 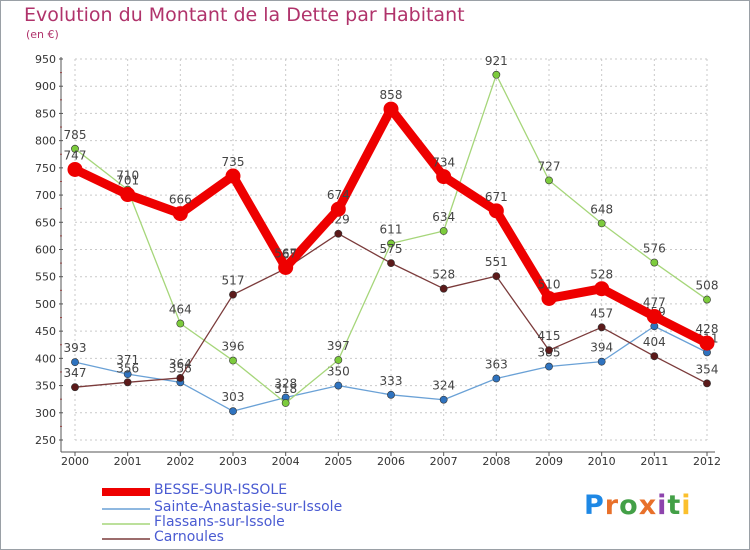 I want to click on legend-label-sainte-anastasie: Sainte-Anastasie-sur-Issole, so click(x=248, y=507).